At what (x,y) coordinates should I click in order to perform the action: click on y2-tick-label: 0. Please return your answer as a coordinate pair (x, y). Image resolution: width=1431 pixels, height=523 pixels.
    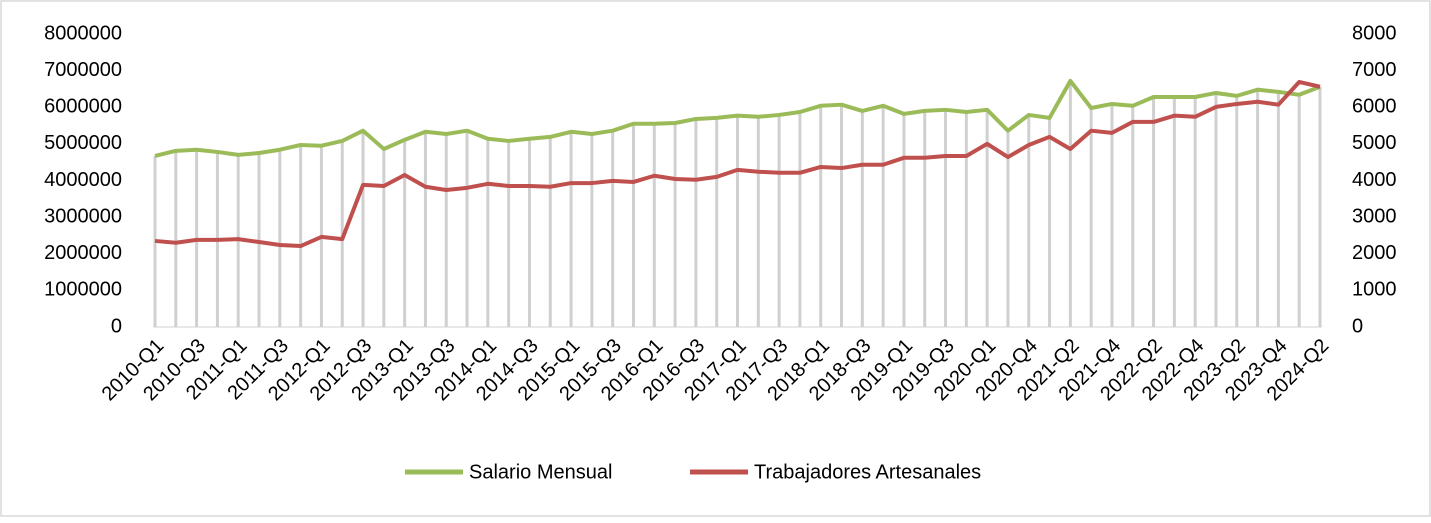
    Looking at the image, I should click on (1357, 326).